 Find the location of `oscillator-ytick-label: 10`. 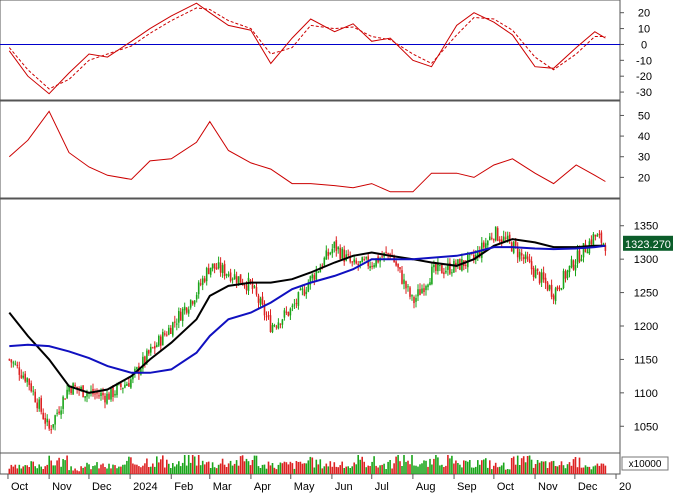

oscillator-ytick-label: 10 is located at coordinates (644, 30).